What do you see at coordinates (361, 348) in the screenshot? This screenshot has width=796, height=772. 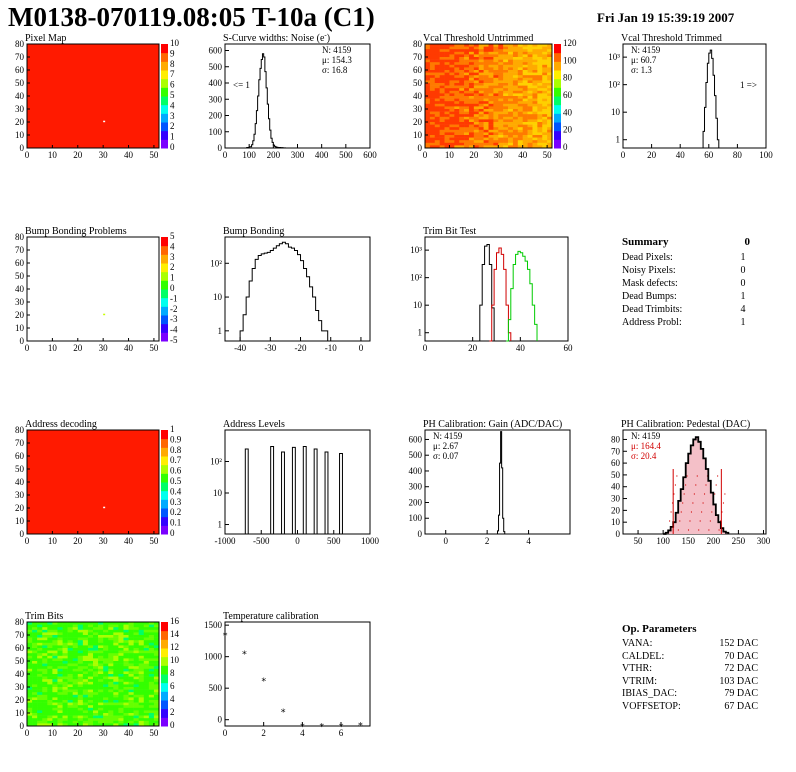 I see `x-tick-label: 0` at bounding box center [361, 348].